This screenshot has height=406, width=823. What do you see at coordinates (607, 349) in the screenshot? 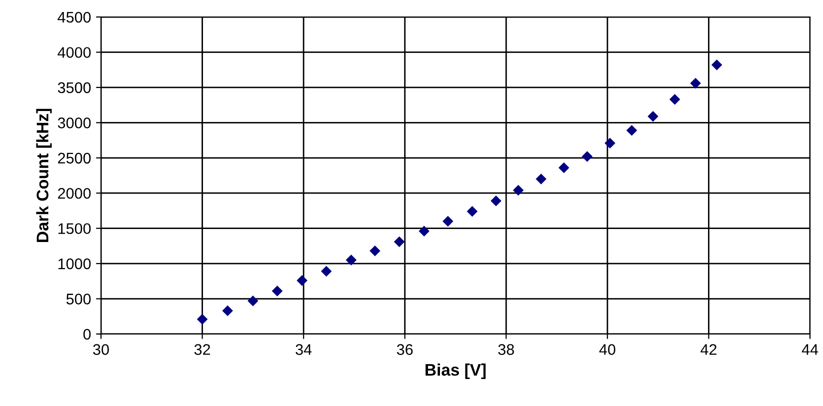
I see `x-tick-label: 40` at bounding box center [607, 349].